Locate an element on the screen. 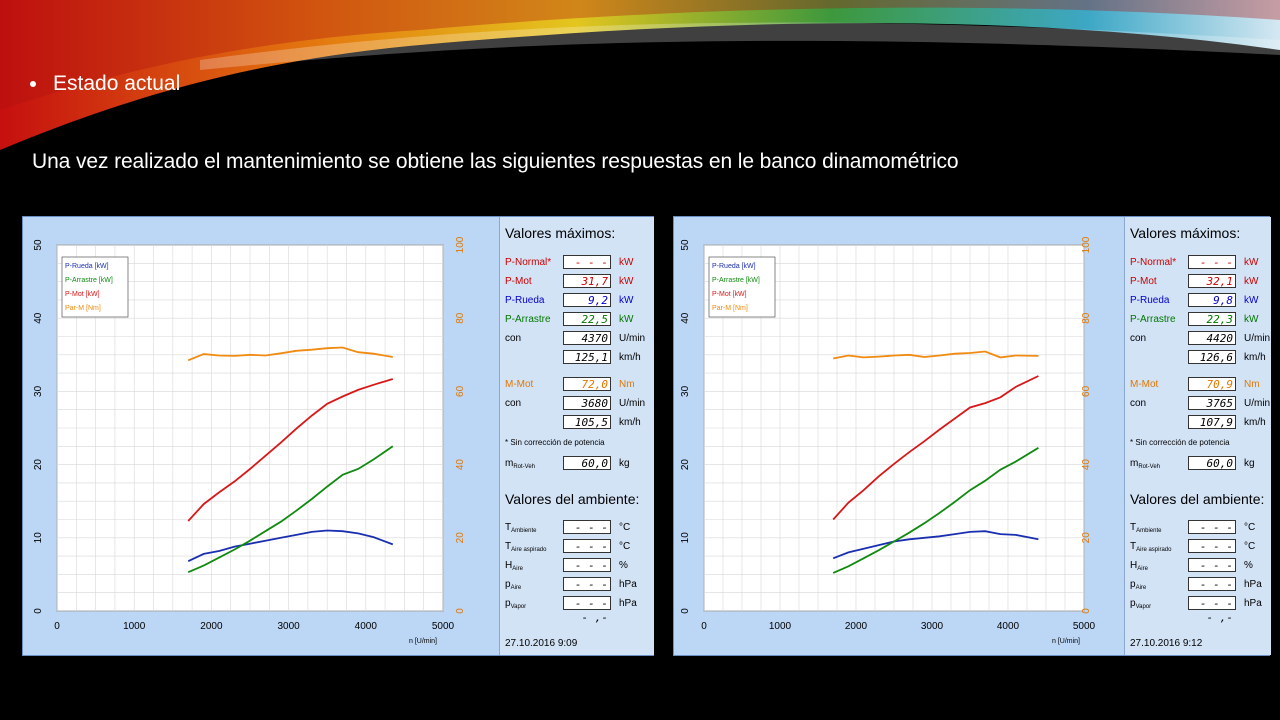 This screenshot has height=720, width=1280. ambient-label: TAmbiente is located at coordinates (1146, 528).